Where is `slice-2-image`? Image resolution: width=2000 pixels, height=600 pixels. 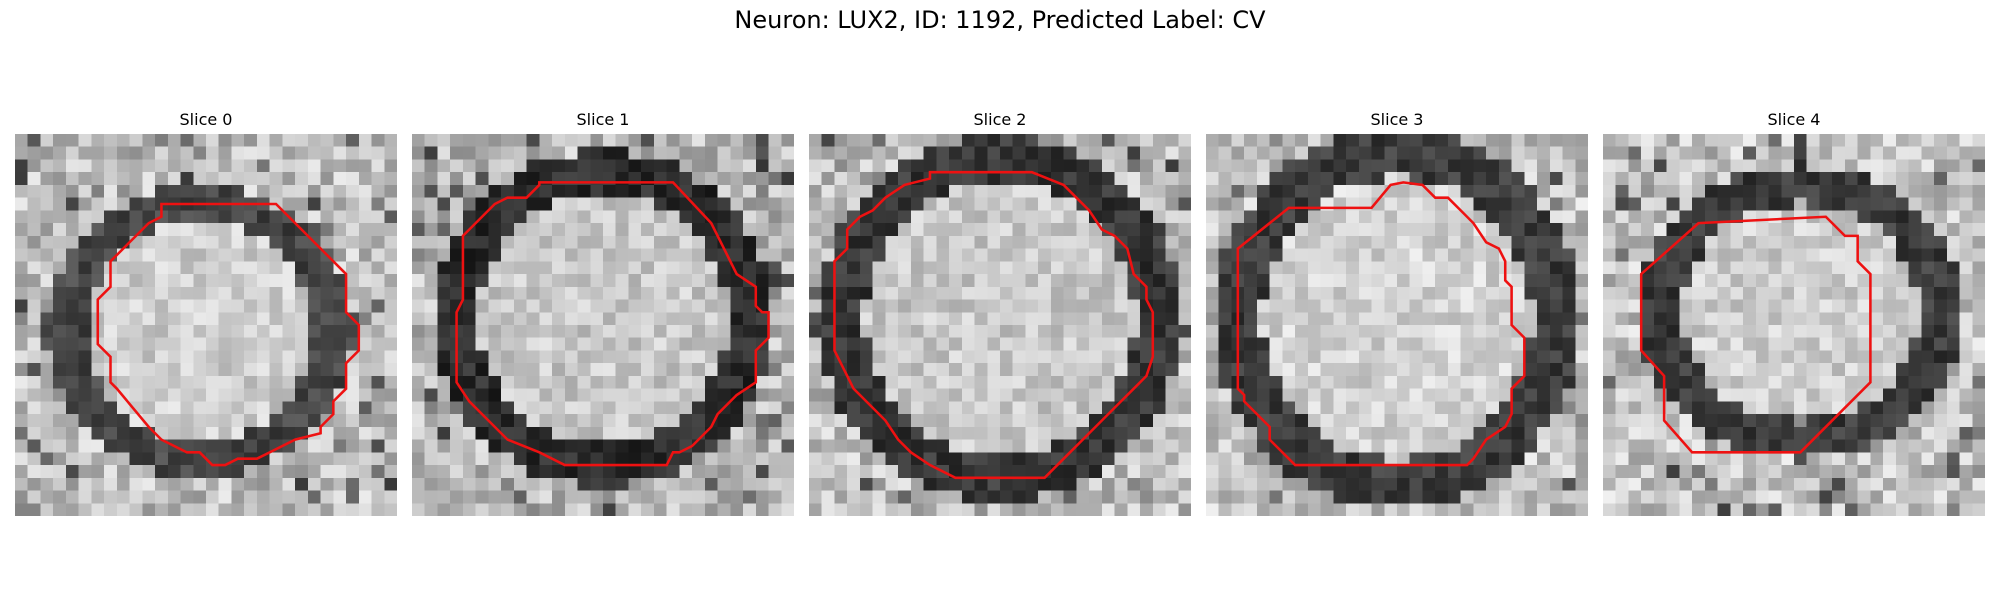 slice-2-image is located at coordinates (1000, 325).